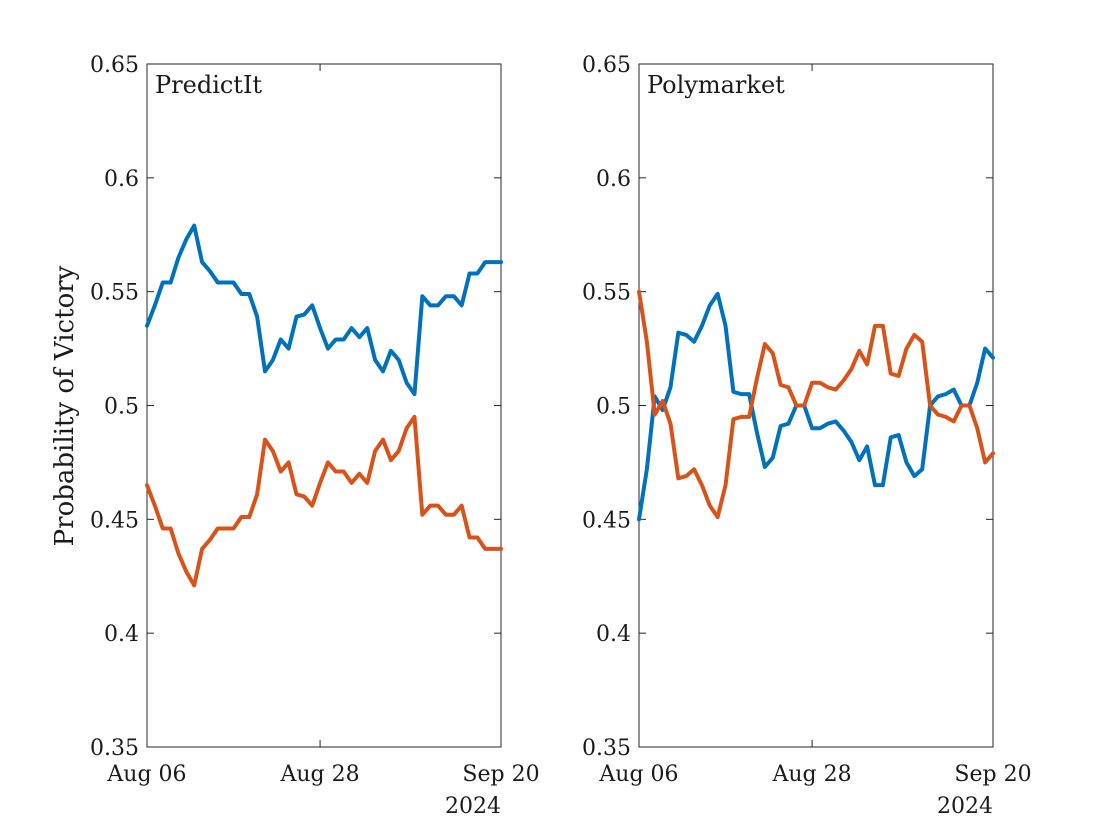 Image resolution: width=1120 pixels, height=840 pixels. What do you see at coordinates (65, 405) in the screenshot?
I see `y-axis-label: Probability of Victory` at bounding box center [65, 405].